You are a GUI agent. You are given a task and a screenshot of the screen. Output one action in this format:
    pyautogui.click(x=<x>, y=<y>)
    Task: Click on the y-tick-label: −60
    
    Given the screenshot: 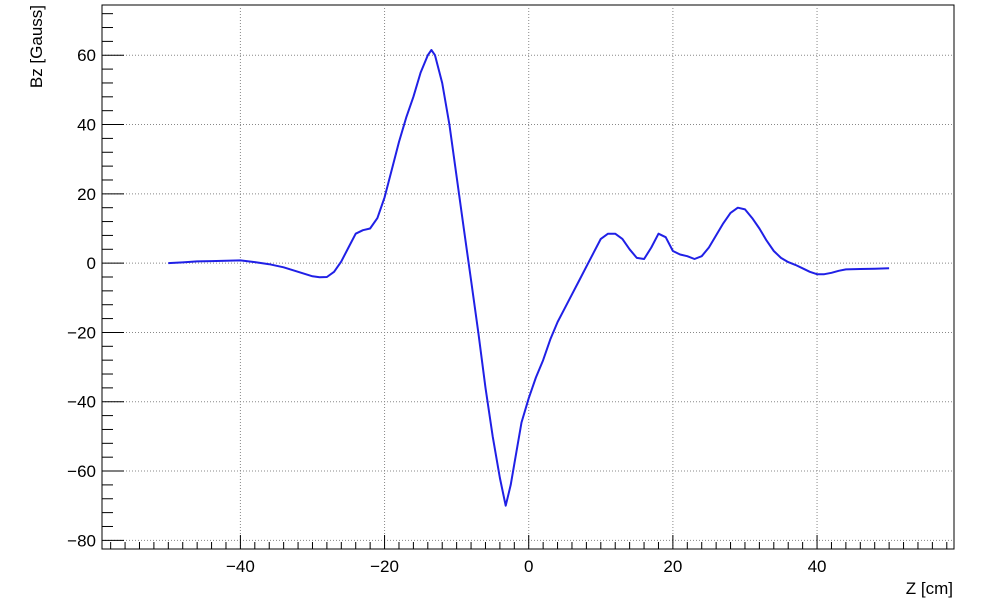 What is the action you would take?
    pyautogui.click(x=81, y=471)
    